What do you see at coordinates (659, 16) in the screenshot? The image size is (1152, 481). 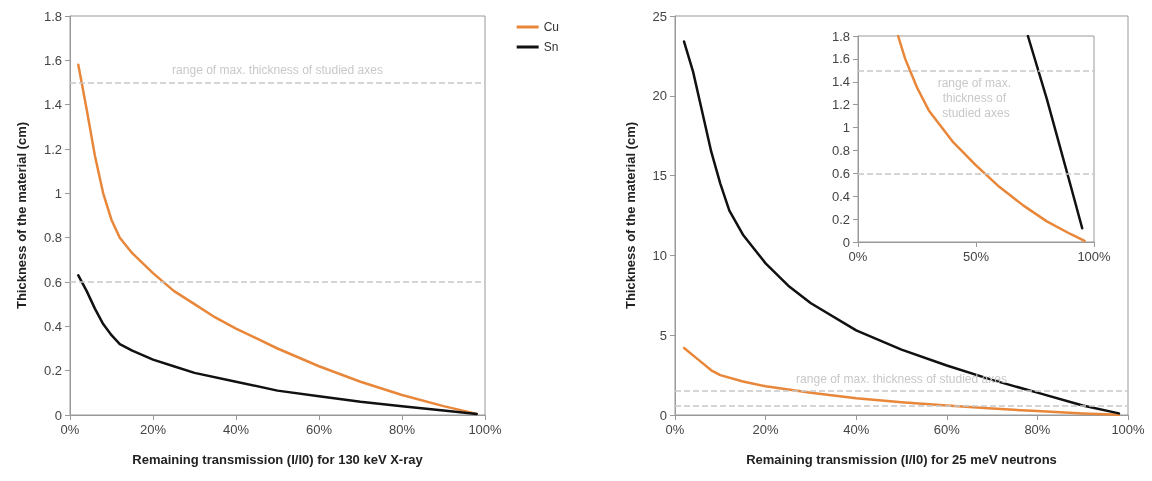 I see `y-tick-label: 25` at bounding box center [659, 16].